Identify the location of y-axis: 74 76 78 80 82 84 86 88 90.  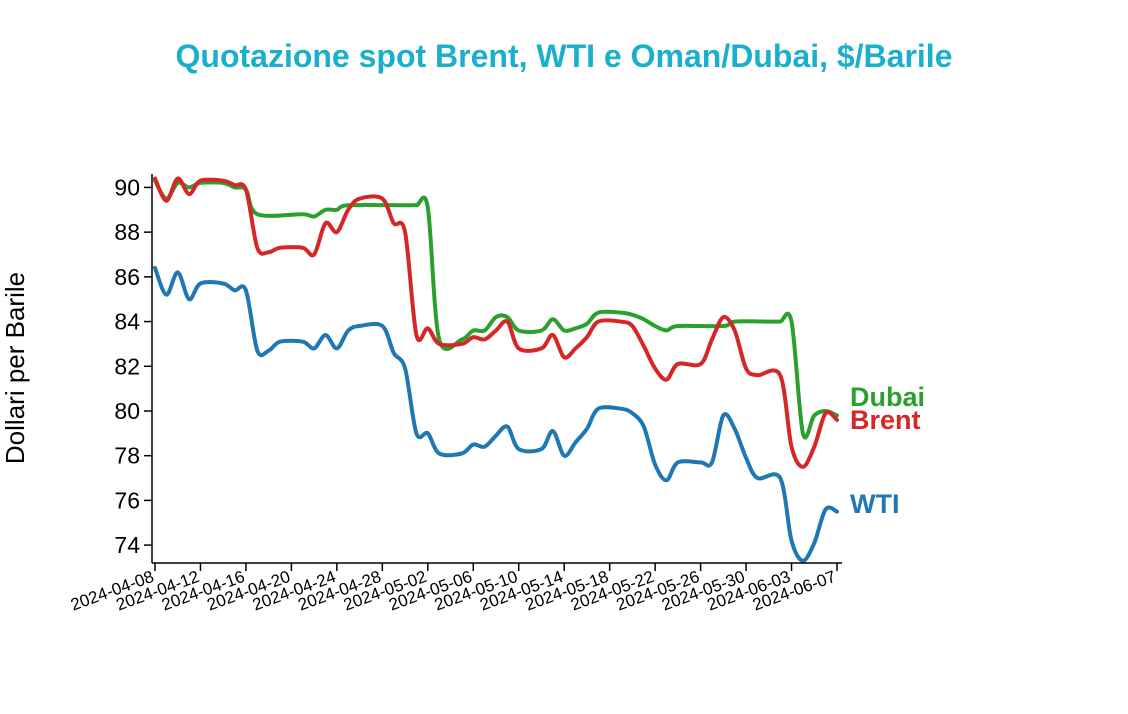
(133, 368).